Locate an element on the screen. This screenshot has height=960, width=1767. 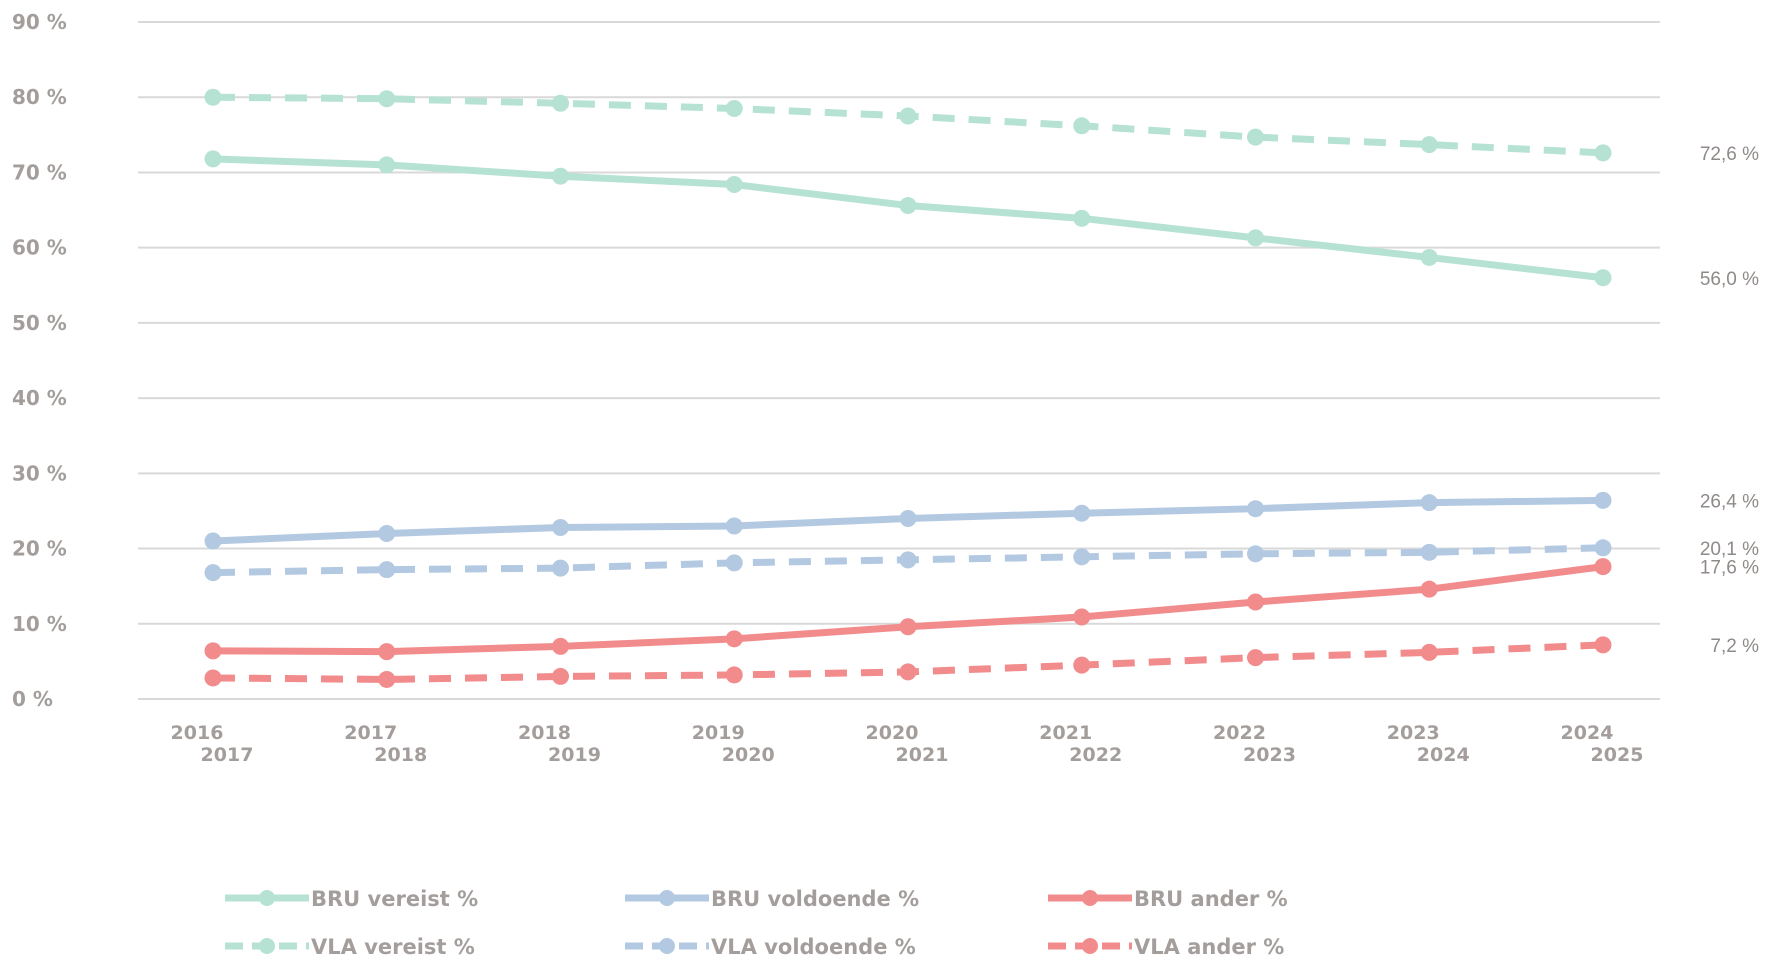
series-line-bru-vereist is located at coordinates (908, 218).